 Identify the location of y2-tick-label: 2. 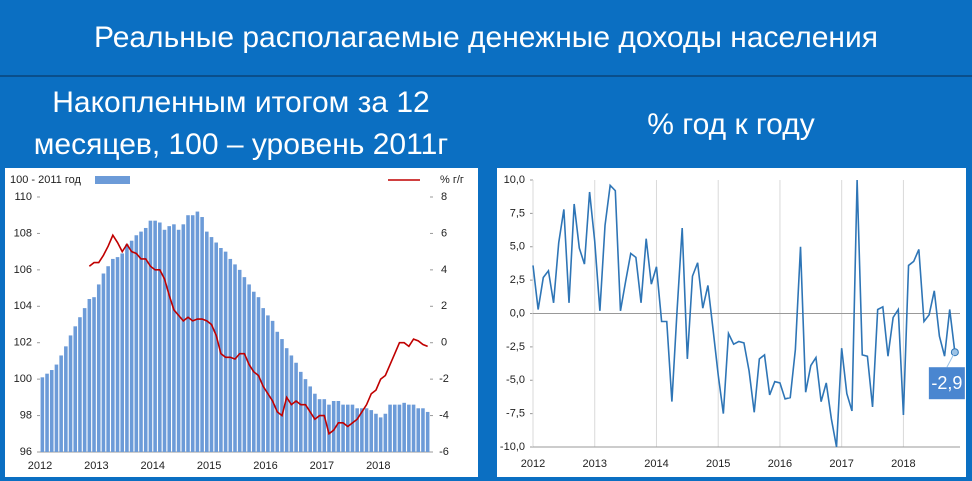
(444, 306).